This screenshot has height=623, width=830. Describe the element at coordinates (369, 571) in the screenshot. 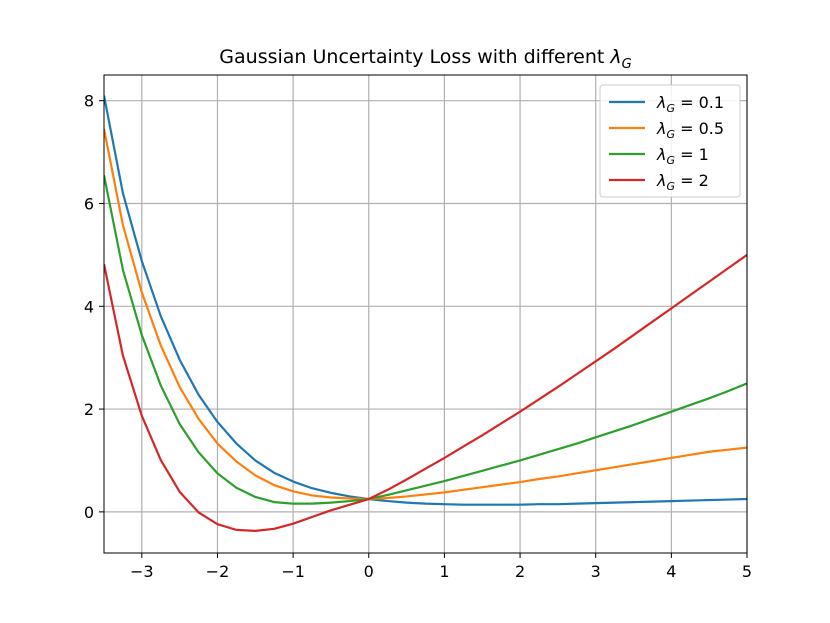

I see `x-tick-label: 0` at that location.